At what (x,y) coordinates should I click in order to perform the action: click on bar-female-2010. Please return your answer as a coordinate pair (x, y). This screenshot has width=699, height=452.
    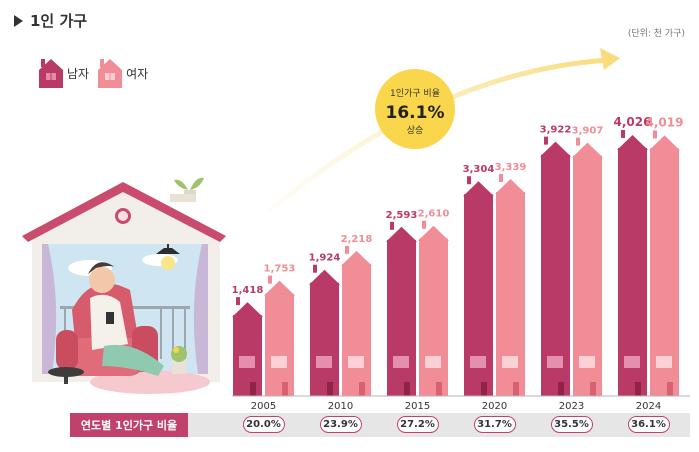
    Looking at the image, I should click on (356, 320).